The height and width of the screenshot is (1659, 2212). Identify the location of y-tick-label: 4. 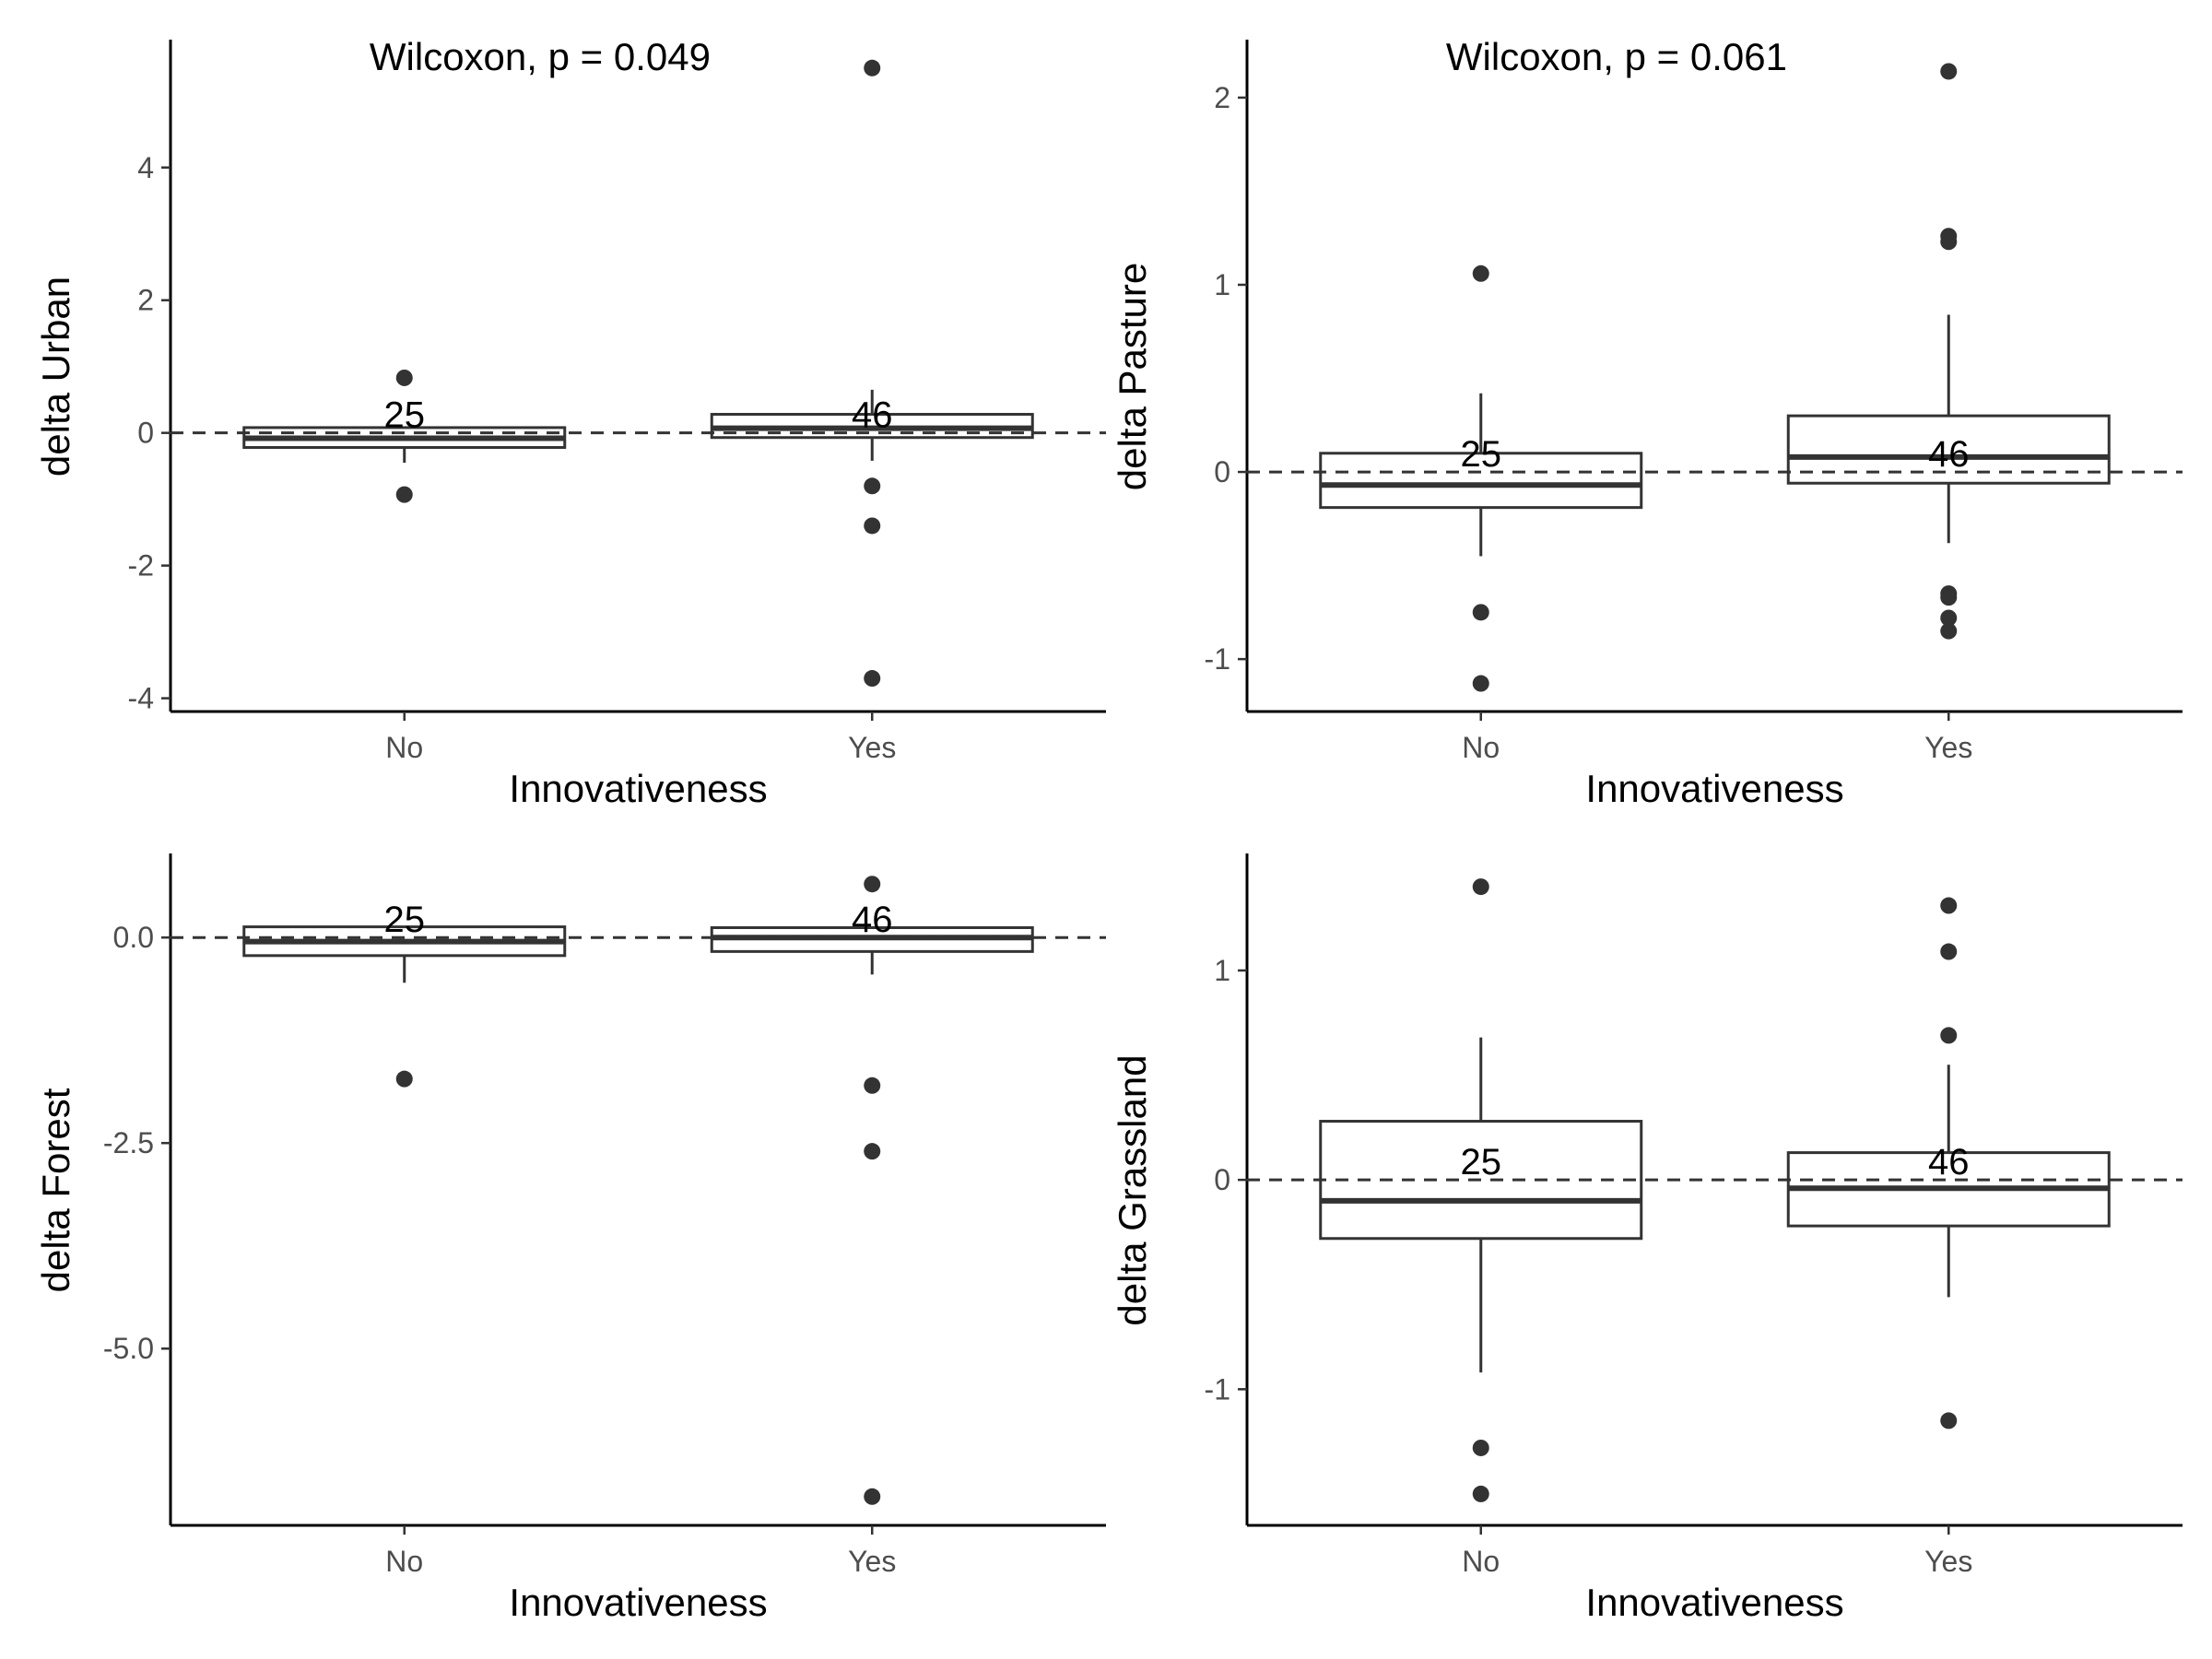
(145, 167).